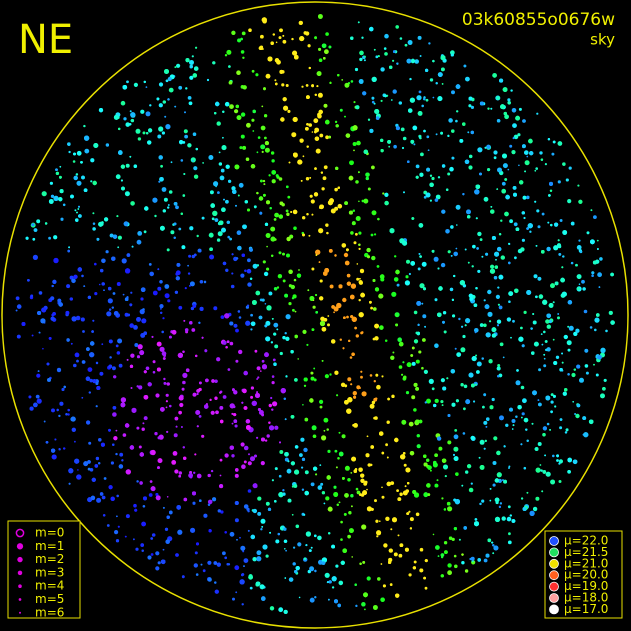 Image resolution: width=631 pixels, height=631 pixels. What do you see at coordinates (49, 572) in the screenshot?
I see `legend-label: m=3` at bounding box center [49, 572].